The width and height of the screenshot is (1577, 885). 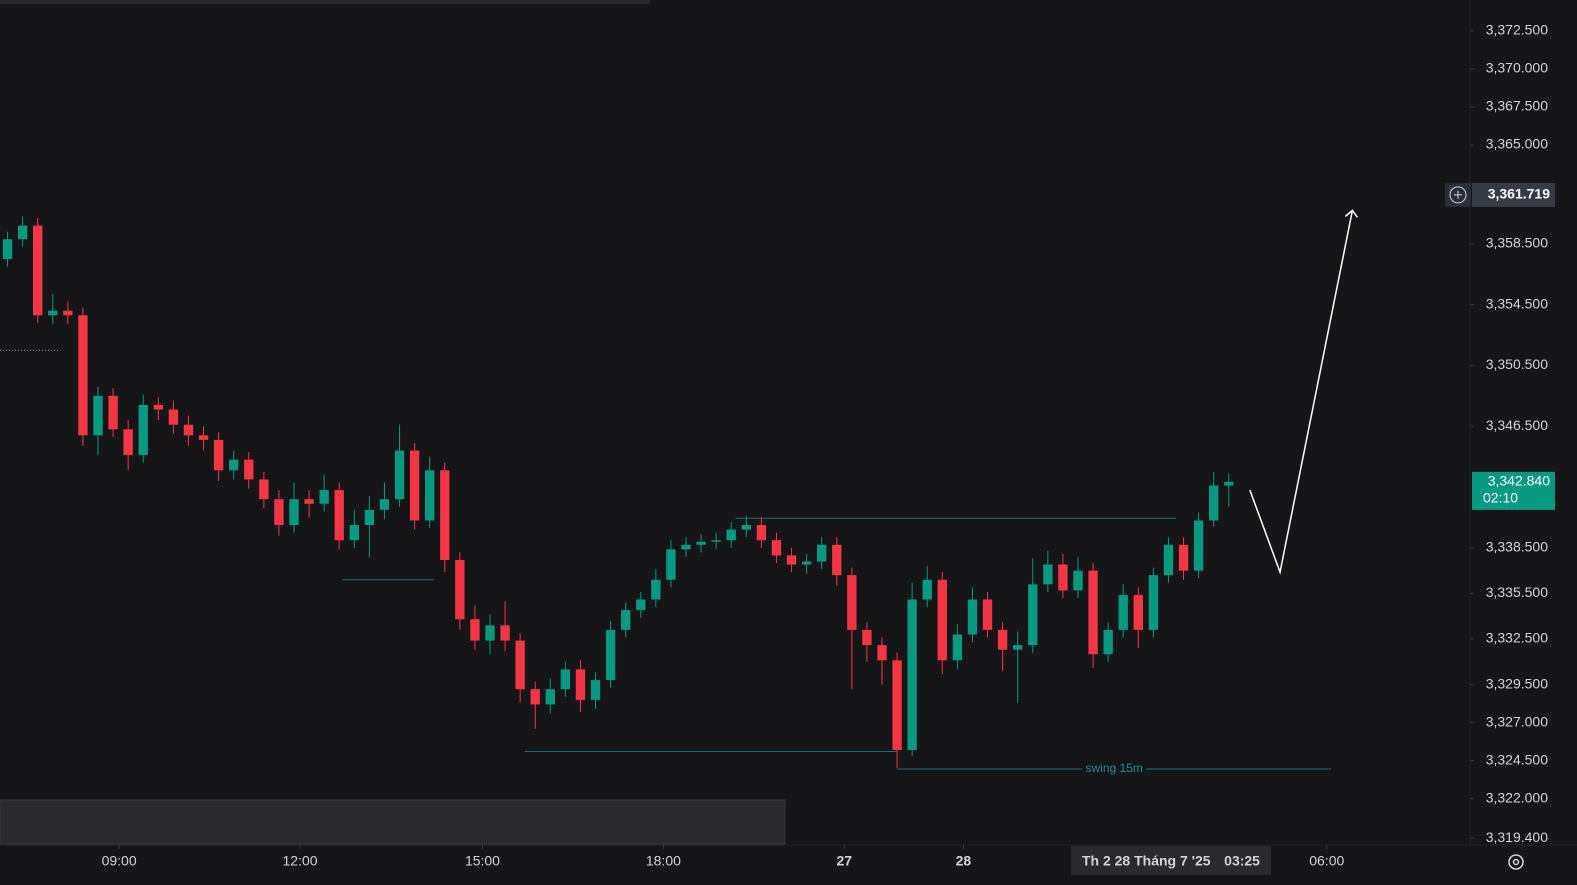 I want to click on y-tick-label: 3,322.000, so click(x=1517, y=797).